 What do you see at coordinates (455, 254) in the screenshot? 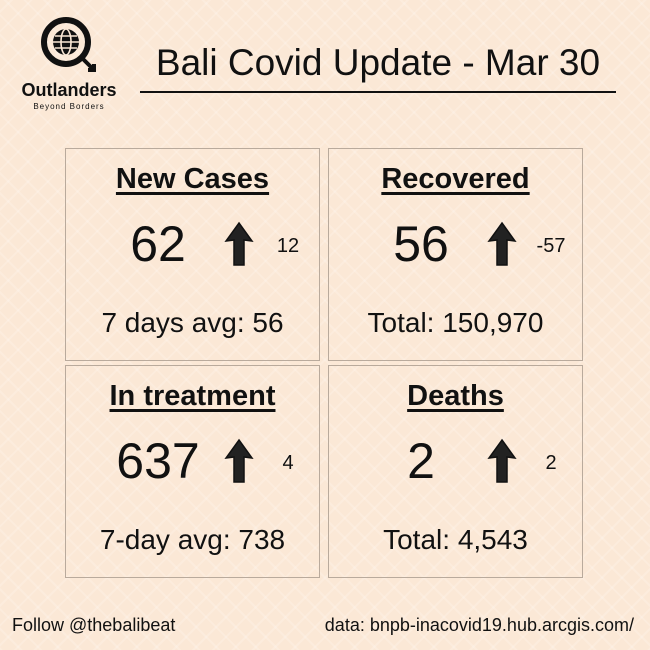
I see `stat-card: Recovered 56 -57 Total: 150,970` at bounding box center [455, 254].